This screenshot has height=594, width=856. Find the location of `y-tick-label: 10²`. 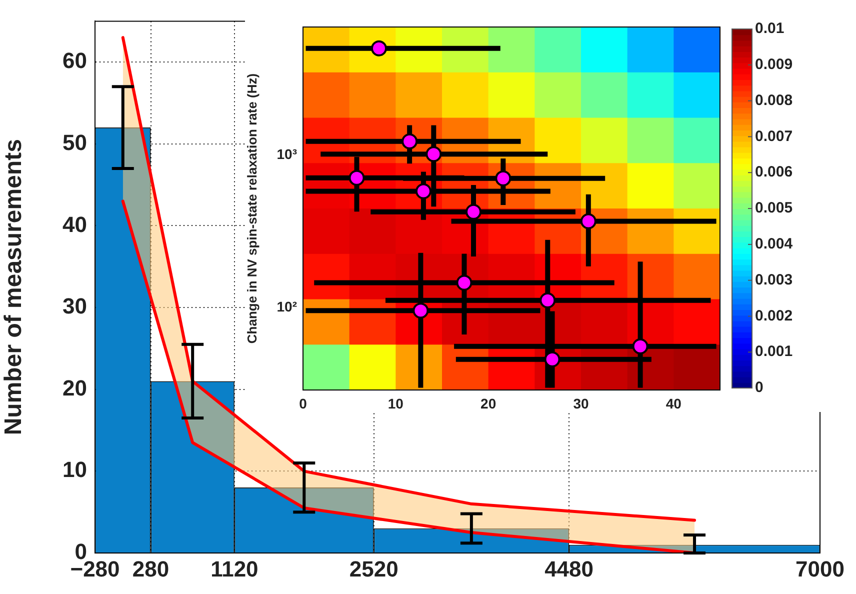

y-tick-label: 10² is located at coordinates (287, 306).